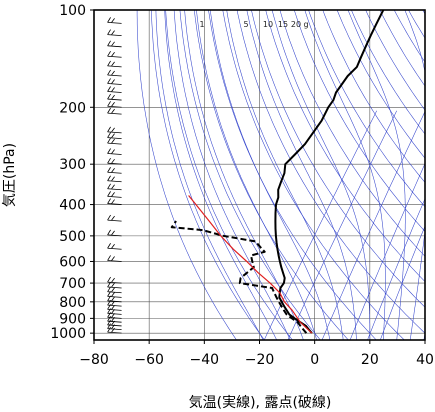  Describe the element at coordinates (10, 175) in the screenshot. I see `y-axis-label: 気圧(hPa)` at that location.